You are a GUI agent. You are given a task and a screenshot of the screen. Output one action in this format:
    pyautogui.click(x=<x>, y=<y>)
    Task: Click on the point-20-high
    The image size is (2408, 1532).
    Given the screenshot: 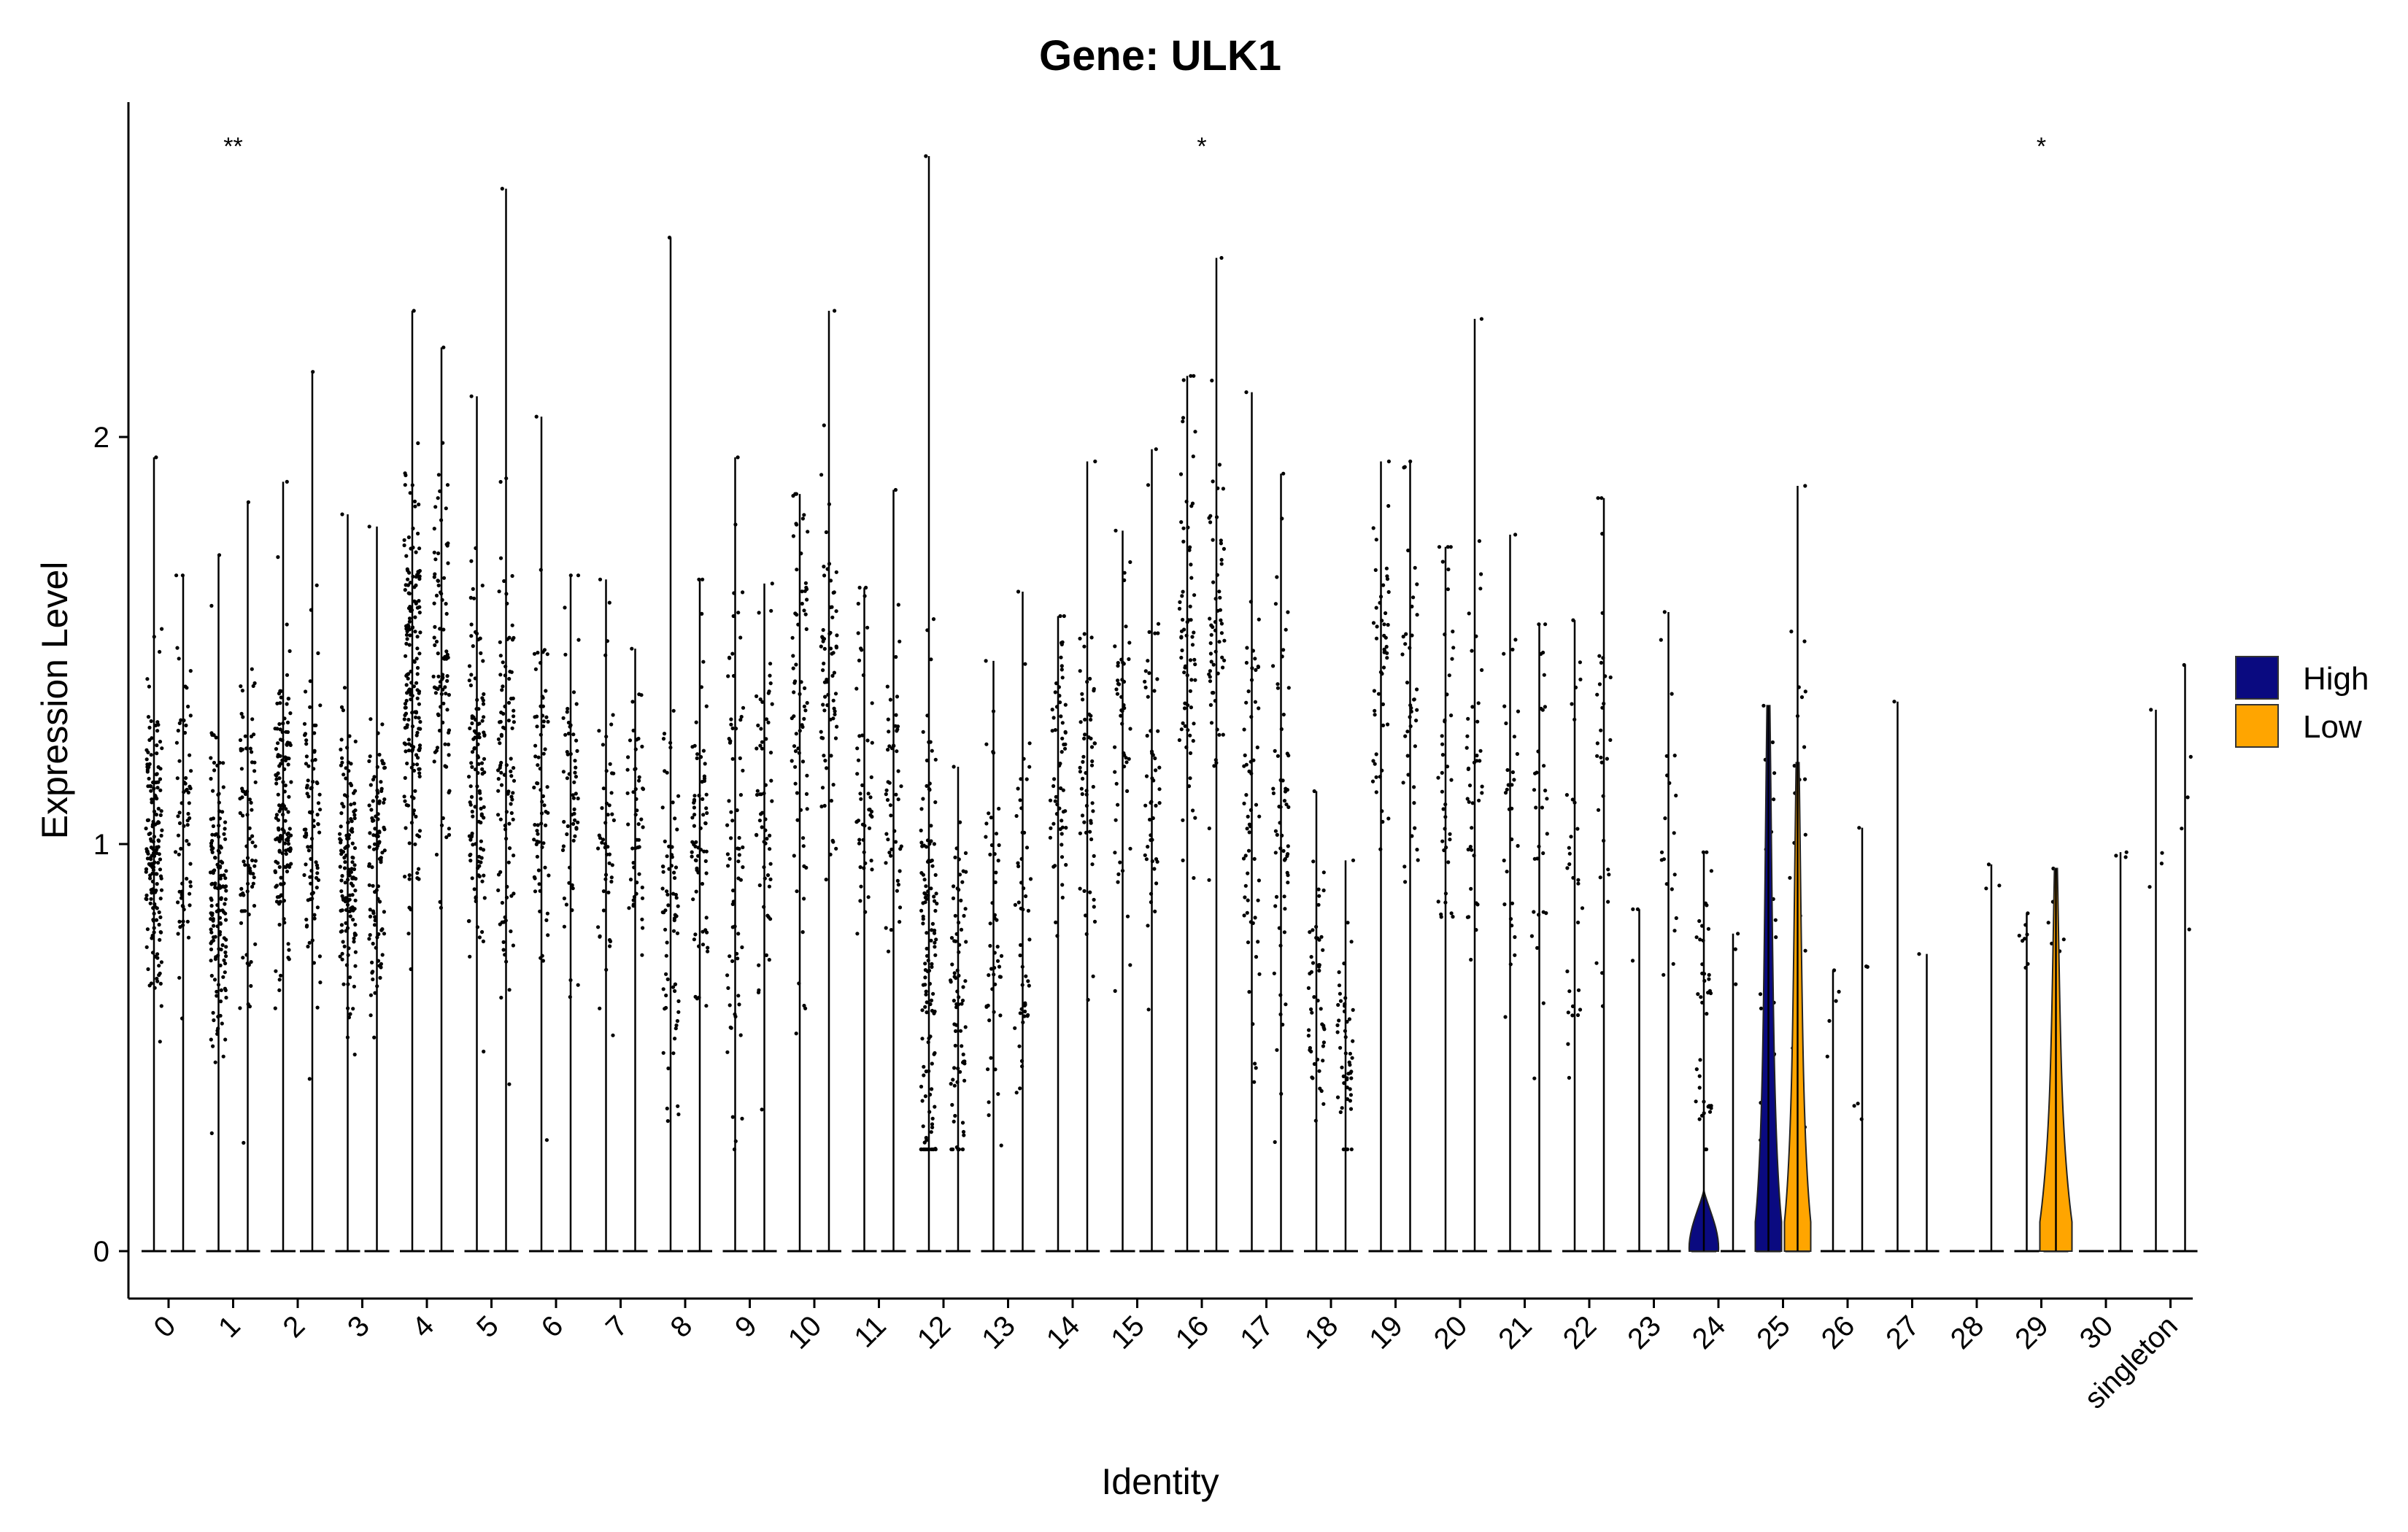 What is the action you would take?
    pyautogui.click(x=1448, y=590)
    